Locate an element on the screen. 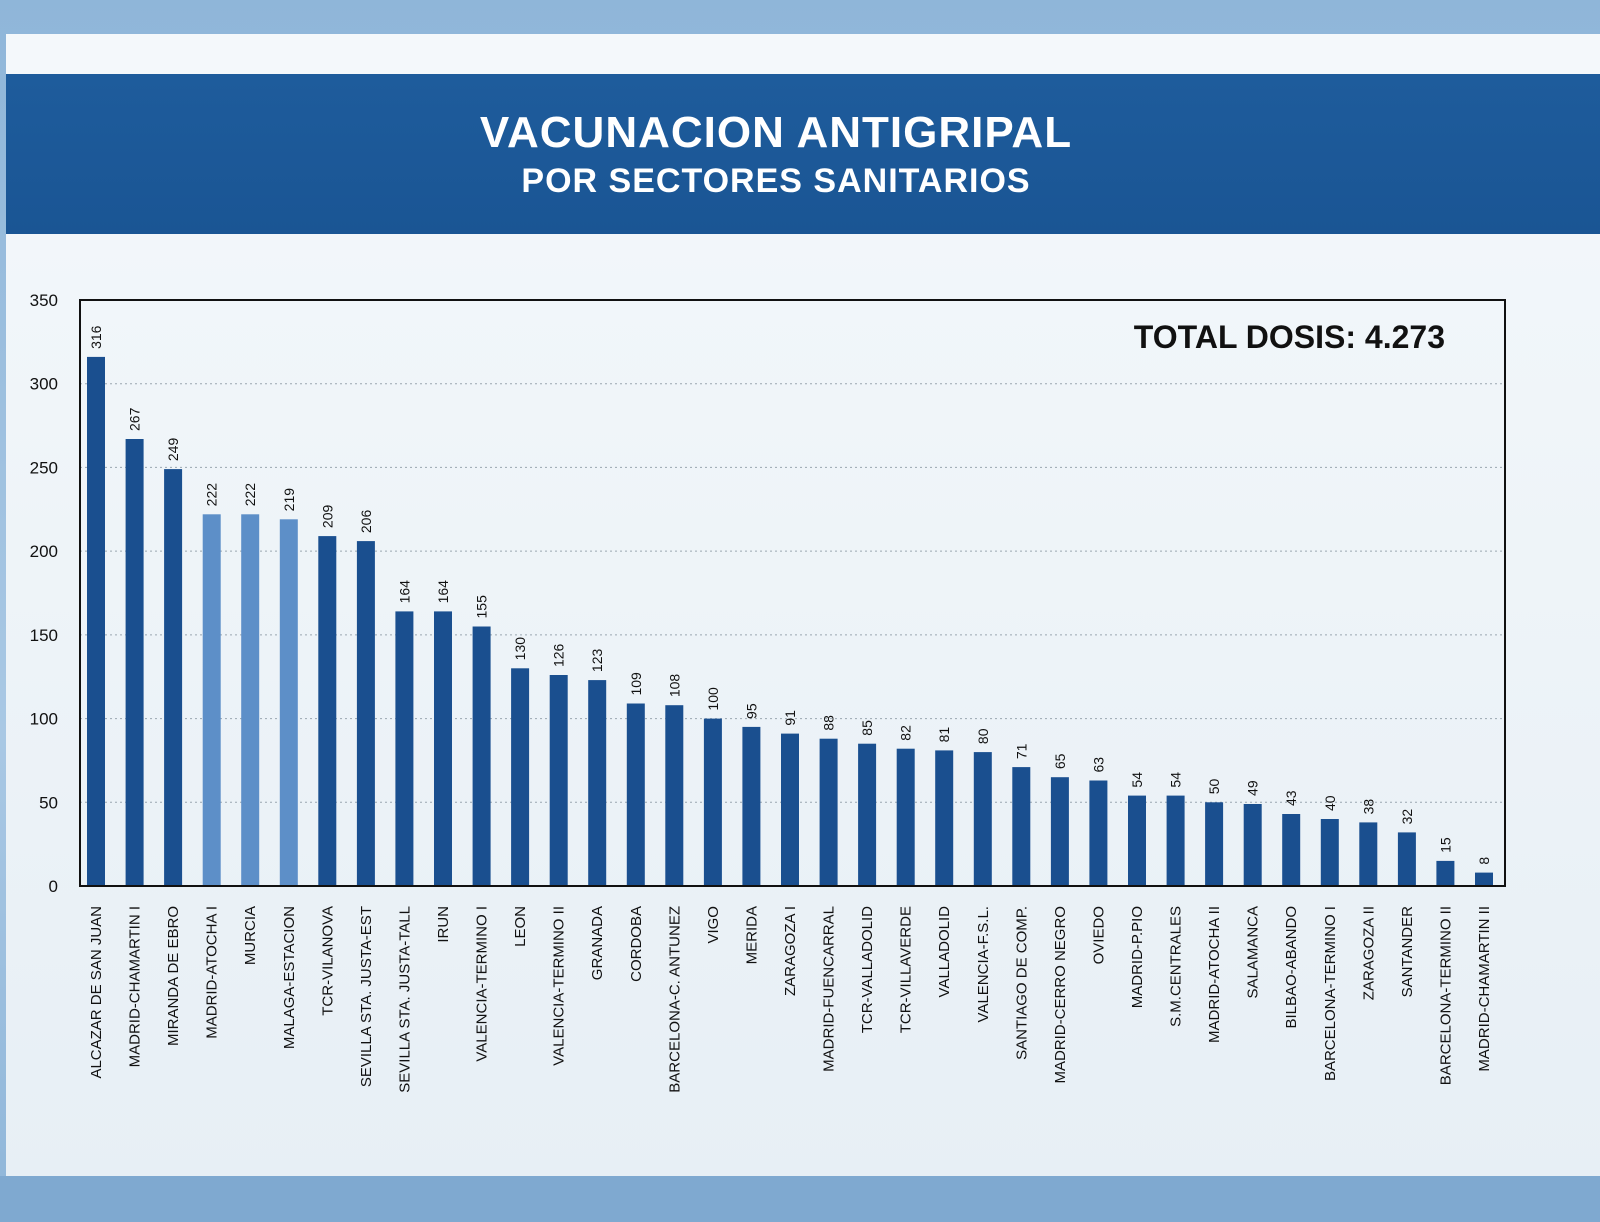 This screenshot has width=1600, height=1222. category-label: MADRID-ATOCHA II is located at coordinates (1214, 974).